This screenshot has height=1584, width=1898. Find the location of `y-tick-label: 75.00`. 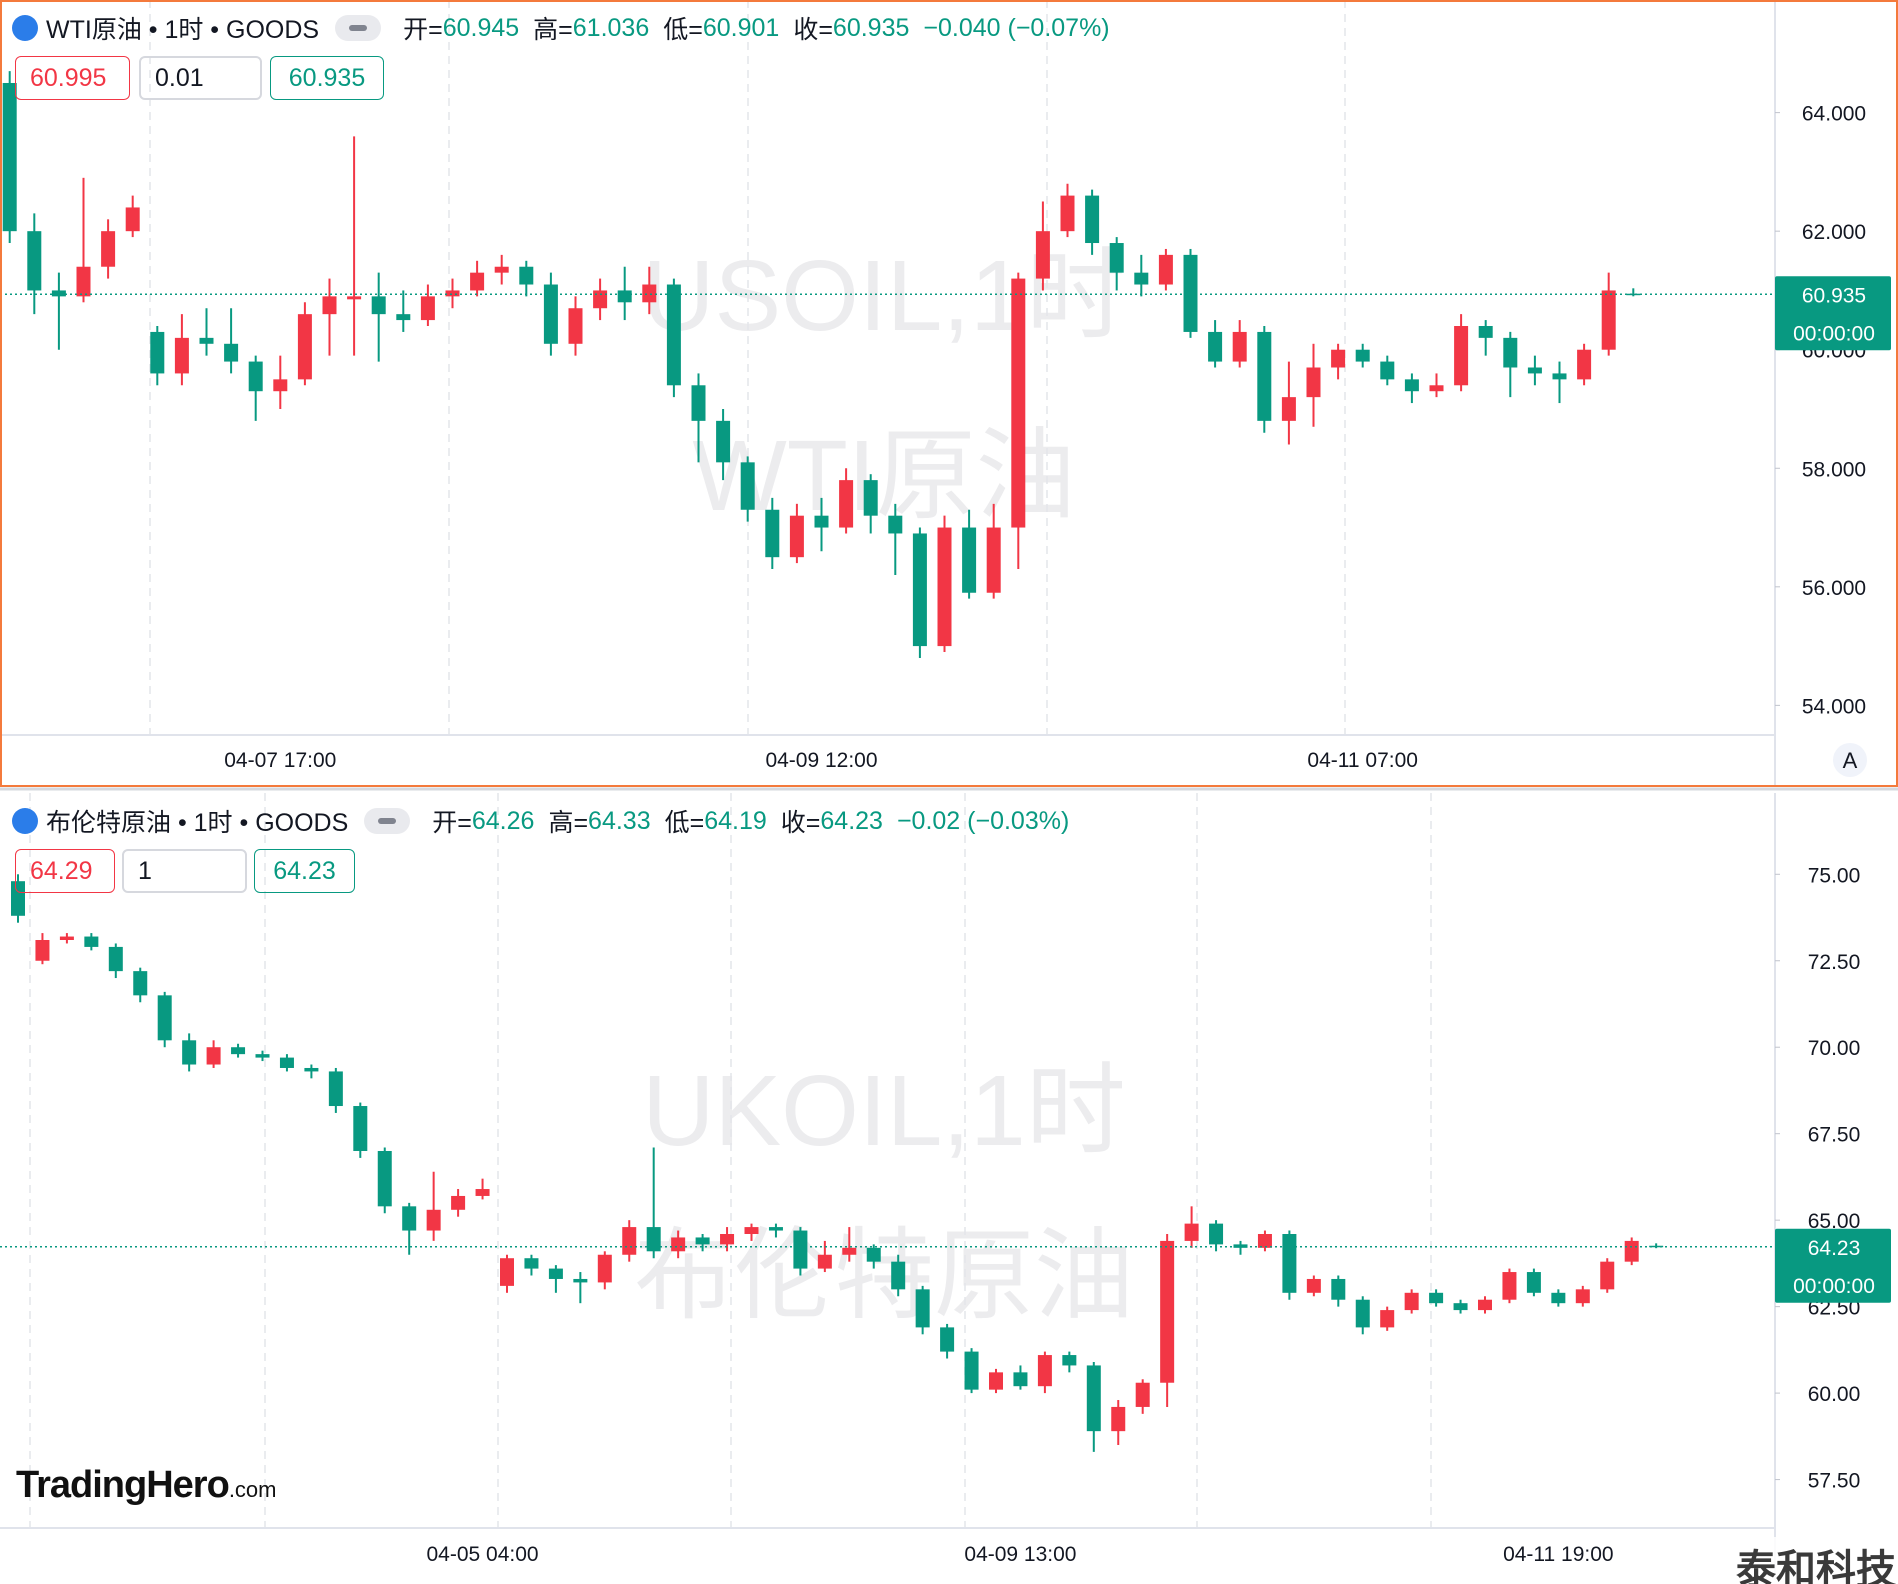

y-tick-label: 75.00 is located at coordinates (1834, 875).